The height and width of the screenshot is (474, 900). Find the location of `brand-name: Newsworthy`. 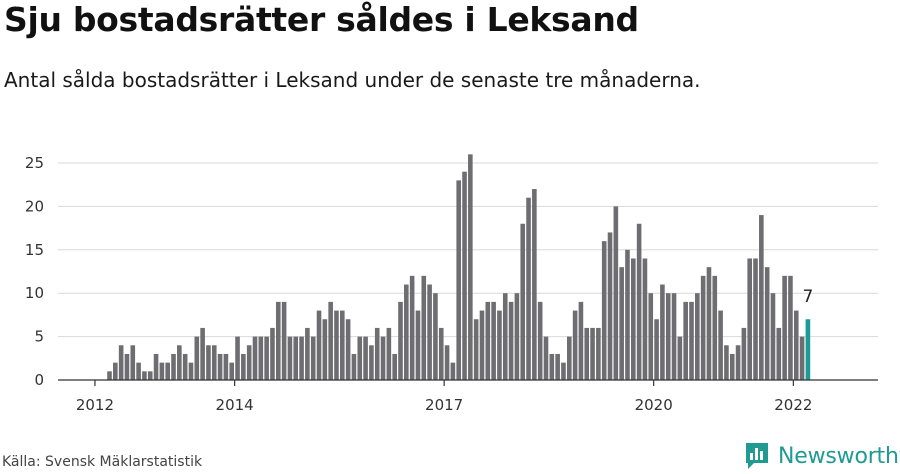

brand-name: Newsworthy is located at coordinates (839, 456).